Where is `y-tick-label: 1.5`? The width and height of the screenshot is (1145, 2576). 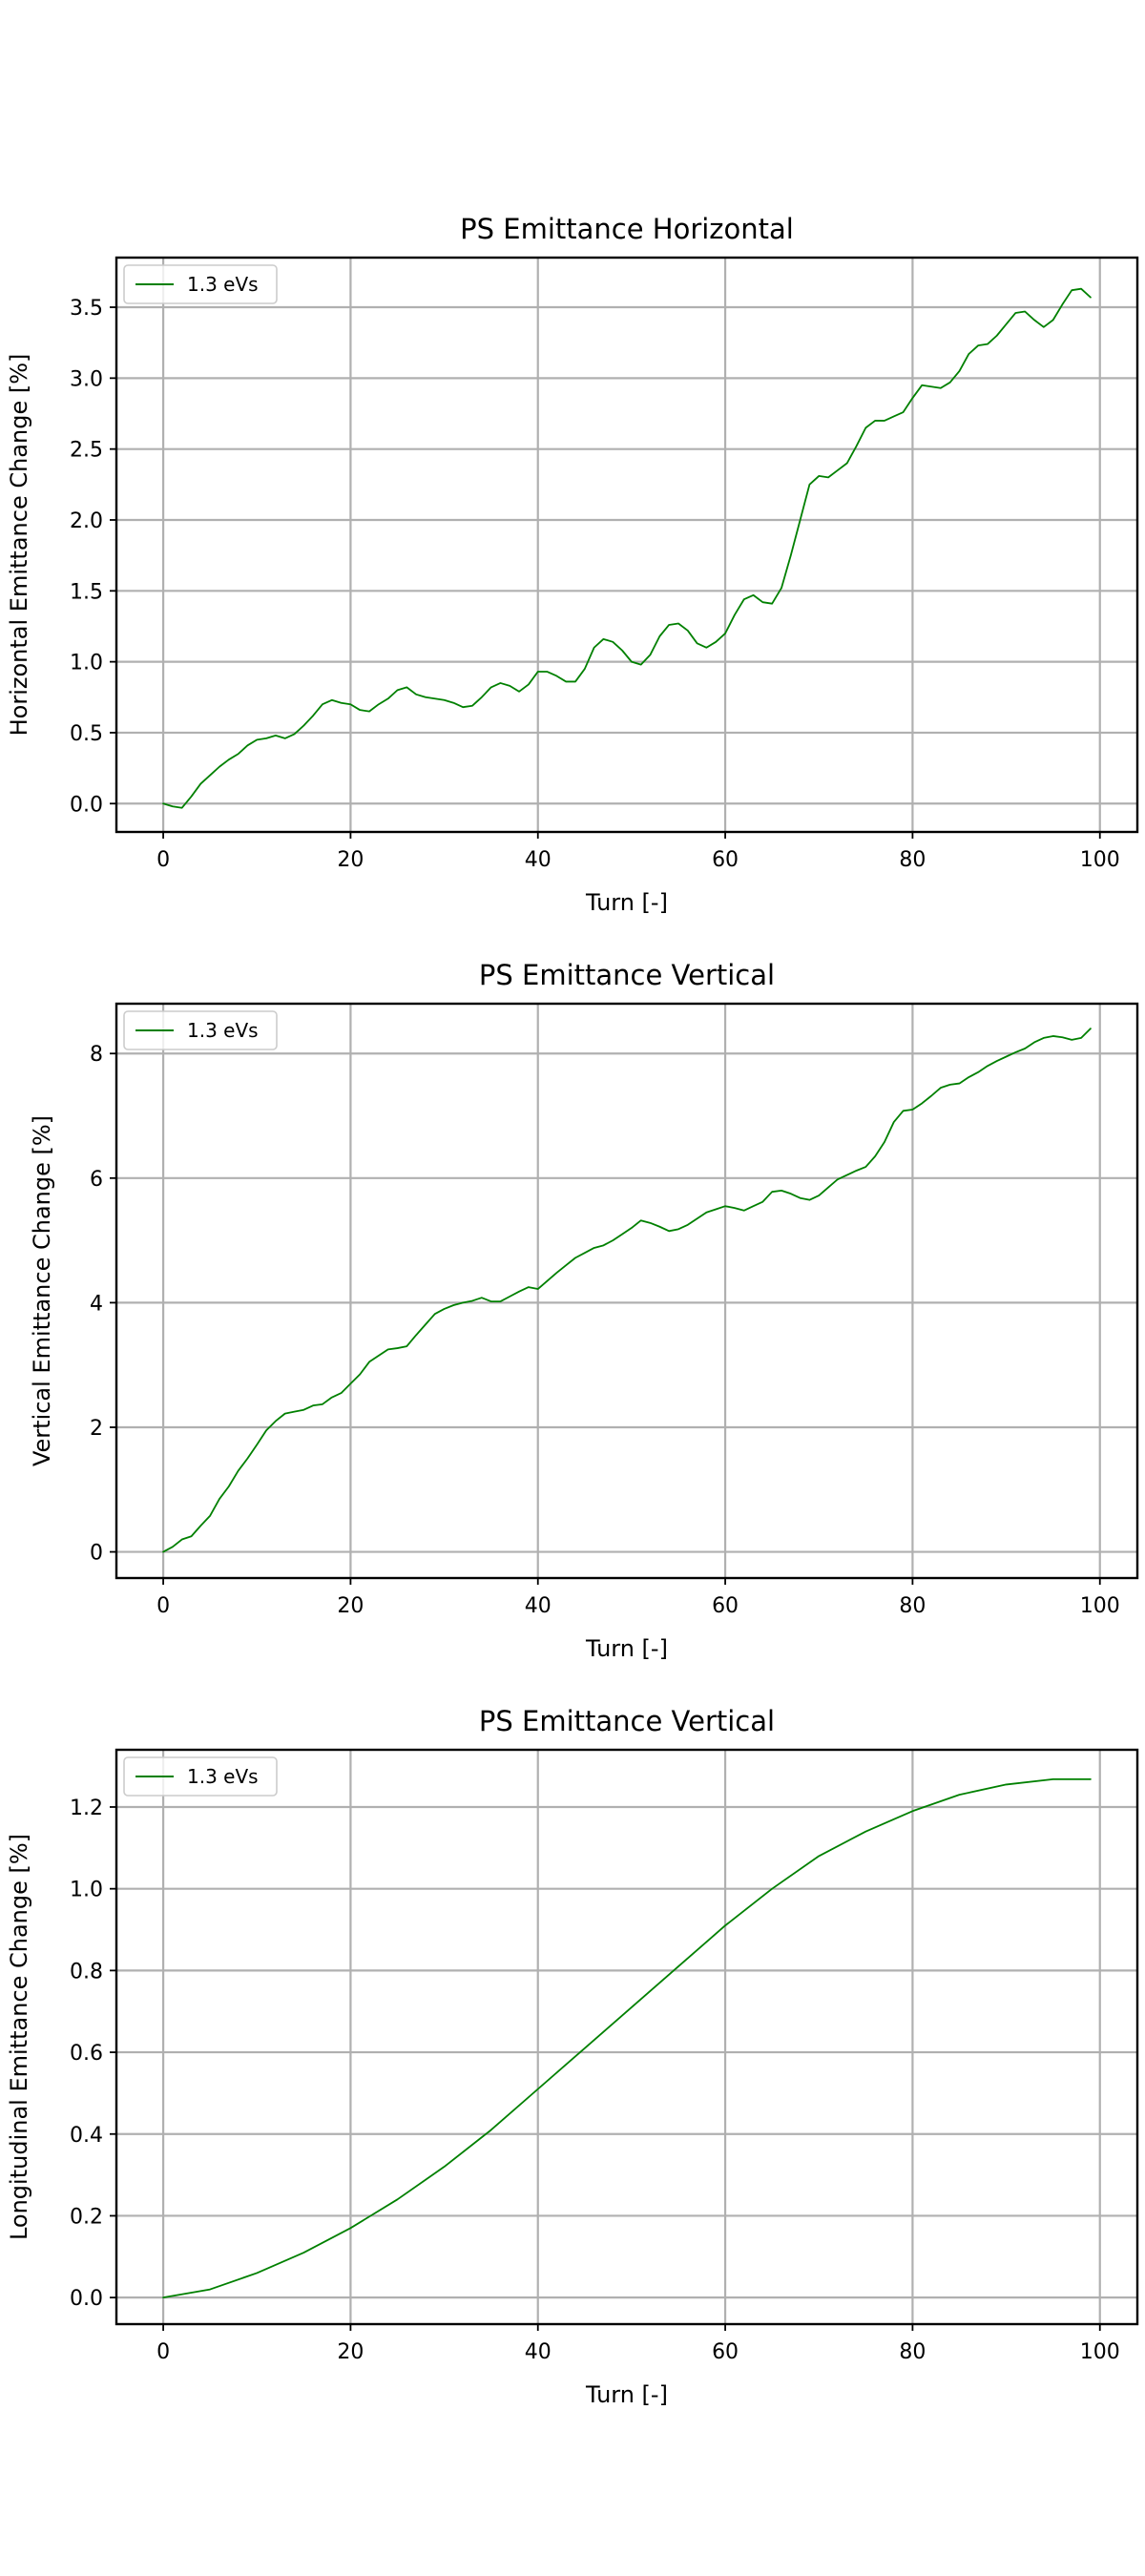
y-tick-label: 1.5 is located at coordinates (86, 592).